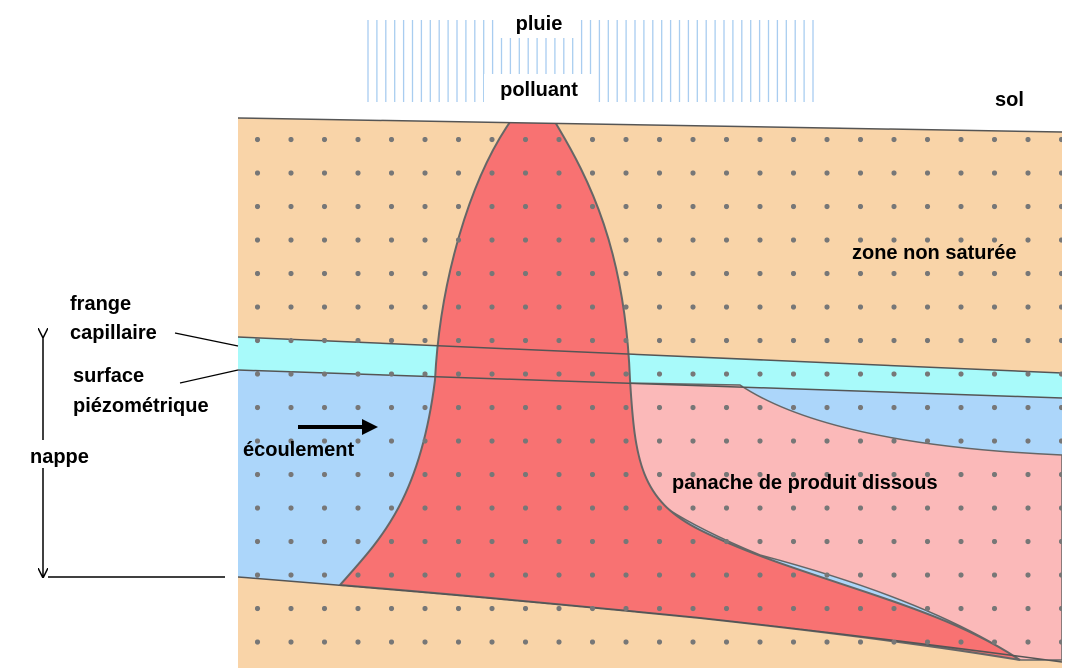 The image size is (1084, 668). I want to click on pollutant-label: polluant, so click(539, 90).